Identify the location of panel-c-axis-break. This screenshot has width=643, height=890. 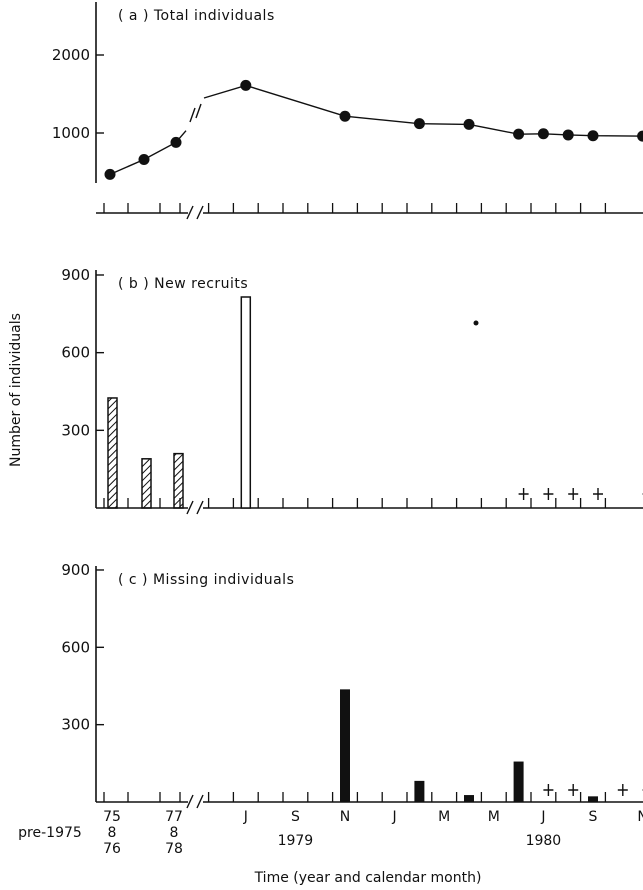
(195, 801).